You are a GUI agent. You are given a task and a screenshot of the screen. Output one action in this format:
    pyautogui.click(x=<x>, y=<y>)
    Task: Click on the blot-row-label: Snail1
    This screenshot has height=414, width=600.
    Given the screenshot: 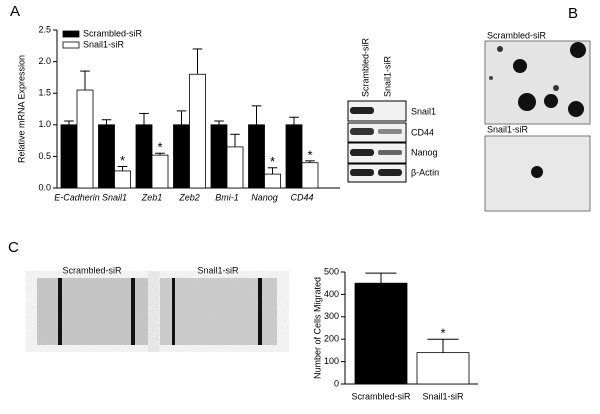 What is the action you would take?
    pyautogui.click(x=423, y=111)
    